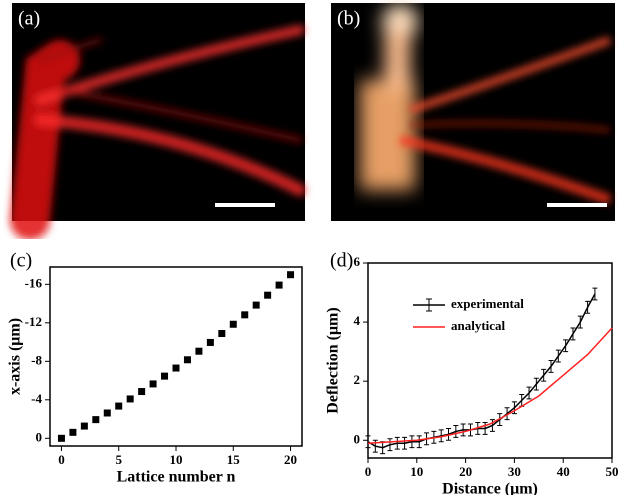  I want to click on x-tick-label: 5, so click(118, 459).